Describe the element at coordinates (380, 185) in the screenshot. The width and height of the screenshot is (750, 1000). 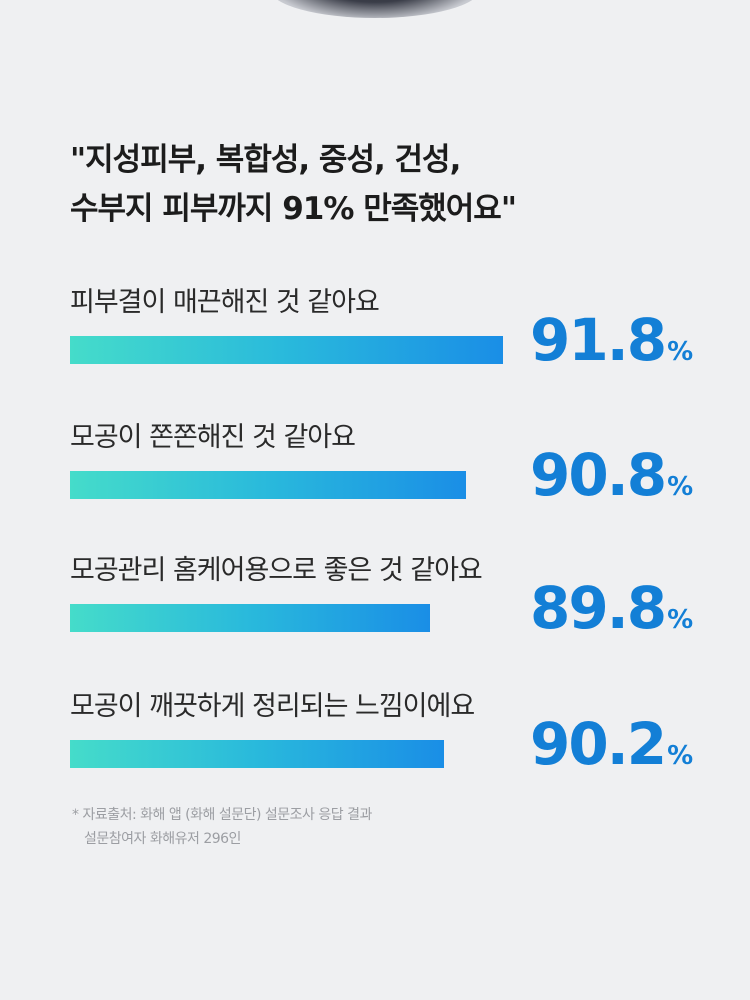
I see `headline: "지성피부, 복합성, 중성, 건성, 수부지 피부까지 91% 만족했어요"` at that location.